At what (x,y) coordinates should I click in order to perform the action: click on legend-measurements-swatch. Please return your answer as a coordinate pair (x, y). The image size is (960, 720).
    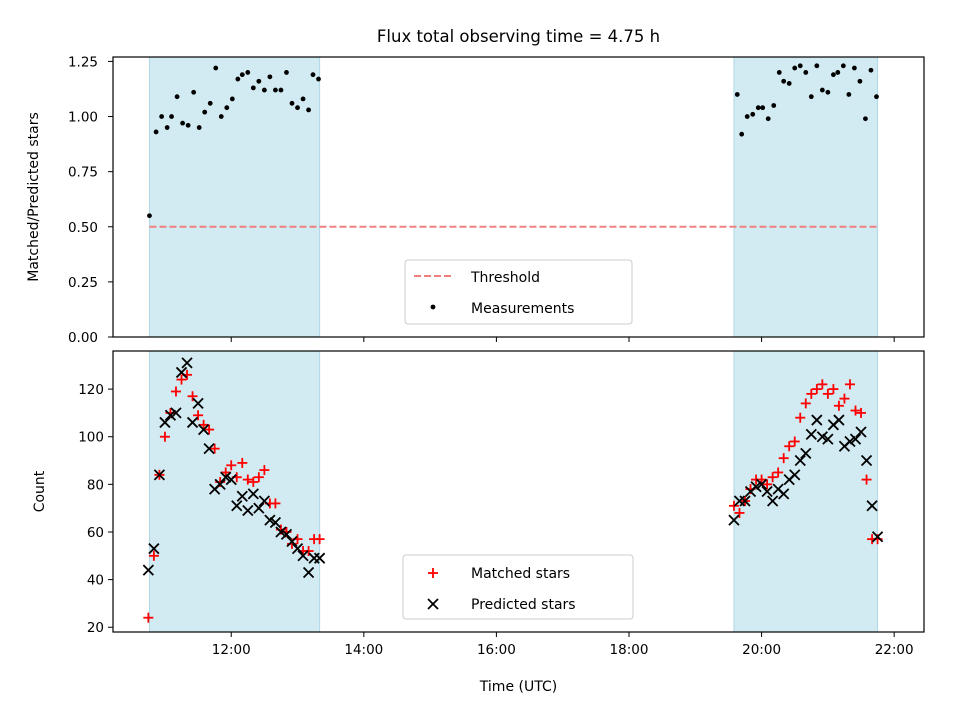
    Looking at the image, I should click on (433, 307).